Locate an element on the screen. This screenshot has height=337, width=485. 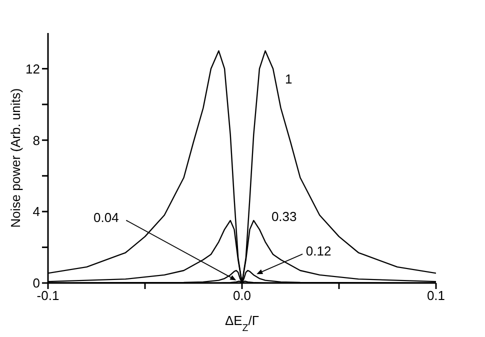
x-tick-label: 0.0 is located at coordinates (242, 296).